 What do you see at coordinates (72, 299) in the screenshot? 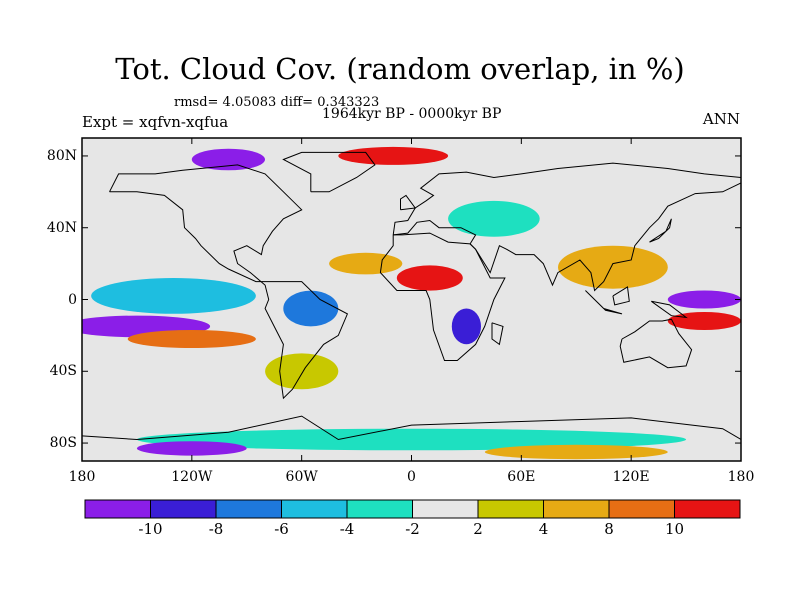
I see `lat-tick-label: 0` at bounding box center [72, 299].